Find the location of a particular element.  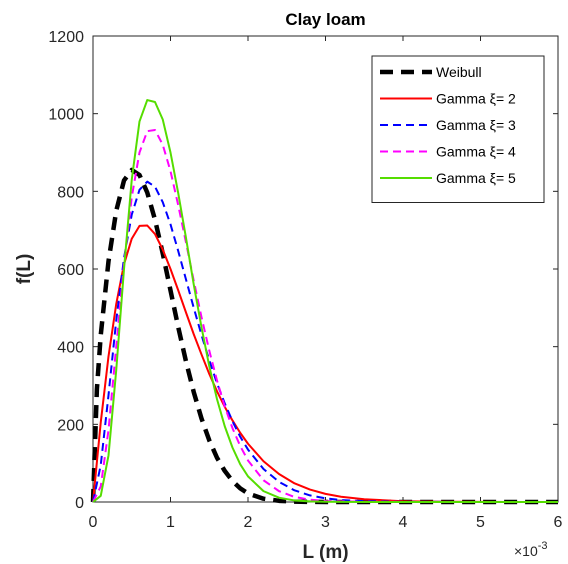

y-axis-label: f(L) is located at coordinates (24, 269).